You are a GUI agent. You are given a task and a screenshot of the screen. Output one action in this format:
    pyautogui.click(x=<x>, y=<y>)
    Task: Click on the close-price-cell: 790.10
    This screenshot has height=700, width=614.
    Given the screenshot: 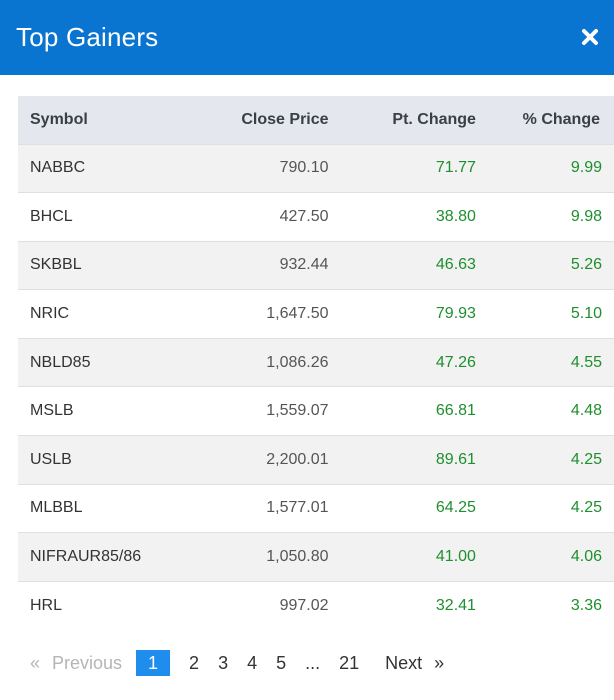 What is the action you would take?
    pyautogui.click(x=304, y=168)
    